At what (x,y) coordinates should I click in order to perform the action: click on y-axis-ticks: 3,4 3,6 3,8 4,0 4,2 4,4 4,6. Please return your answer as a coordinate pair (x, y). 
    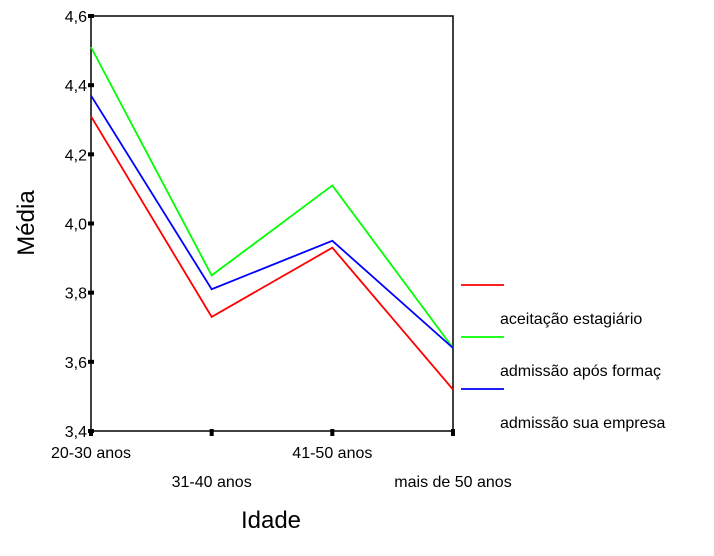
    Looking at the image, I should click on (79, 225).